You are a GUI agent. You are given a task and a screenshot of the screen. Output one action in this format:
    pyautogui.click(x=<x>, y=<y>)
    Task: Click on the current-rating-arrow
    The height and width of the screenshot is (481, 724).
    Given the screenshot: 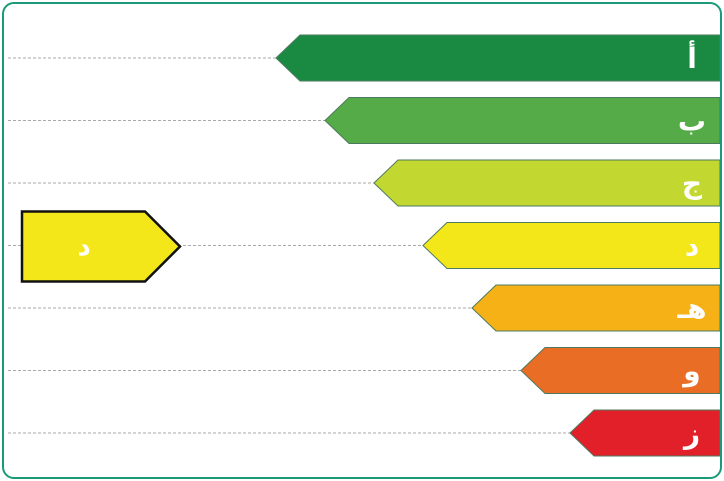 What is the action you would take?
    pyautogui.click(x=101, y=246)
    